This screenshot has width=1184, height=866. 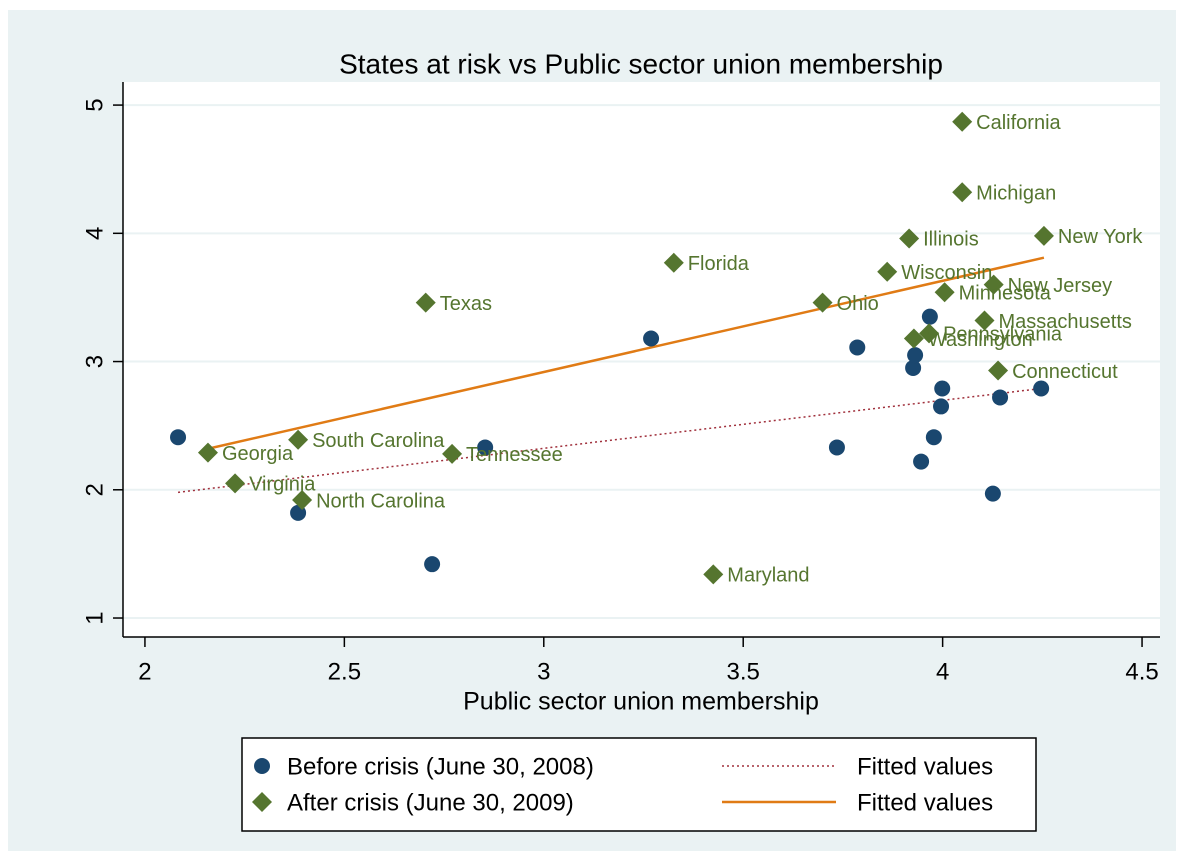 What do you see at coordinates (743, 671) in the screenshot?
I see `x-tick-label: 3.5` at bounding box center [743, 671].